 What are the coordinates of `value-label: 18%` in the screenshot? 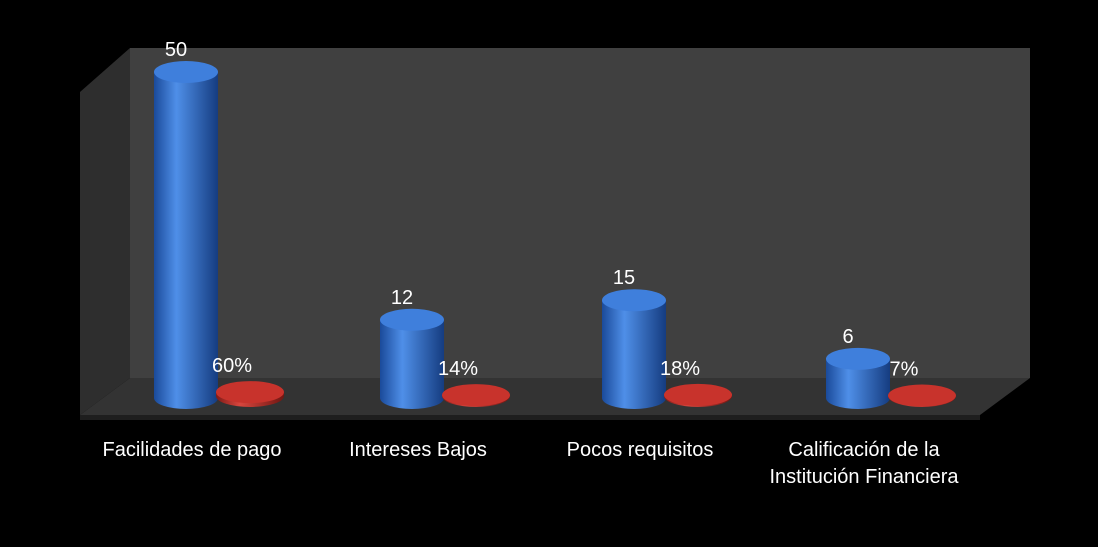 It's located at (680, 369).